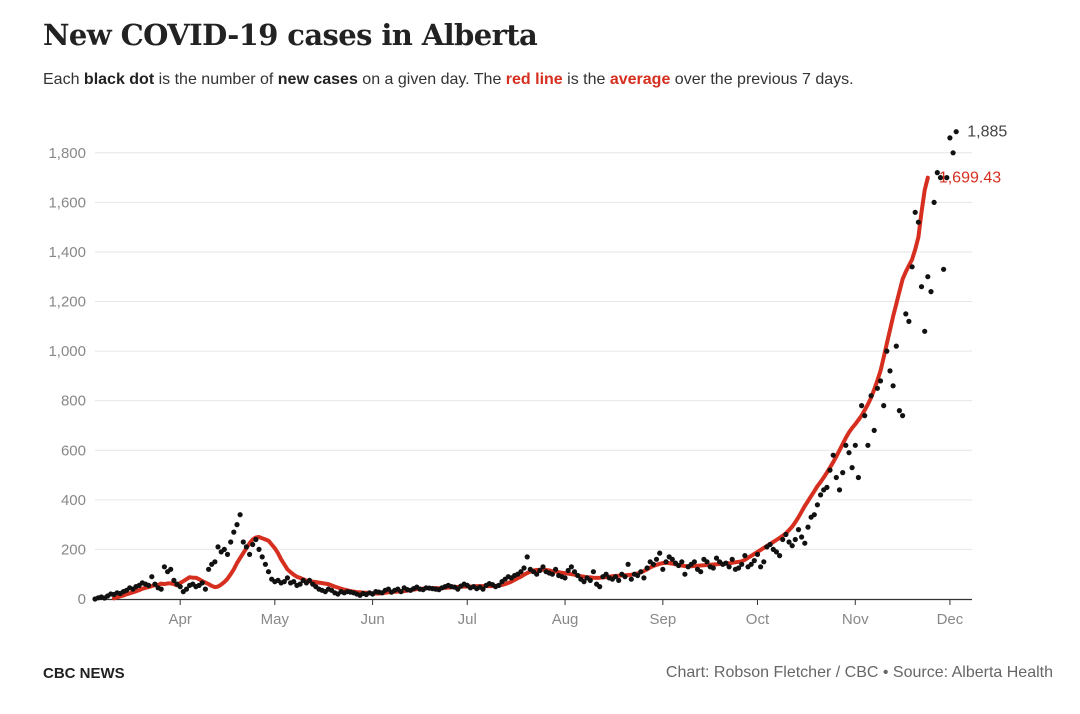 Image resolution: width=1080 pixels, height=714 pixels. I want to click on latest-daily-label: 1,885, so click(987, 132).